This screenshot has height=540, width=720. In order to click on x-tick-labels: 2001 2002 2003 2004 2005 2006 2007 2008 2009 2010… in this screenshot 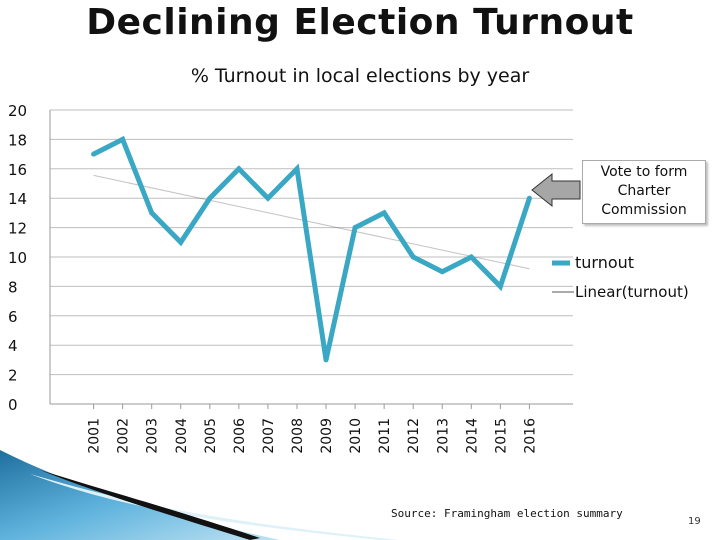, I will do `click(313, 436)`.